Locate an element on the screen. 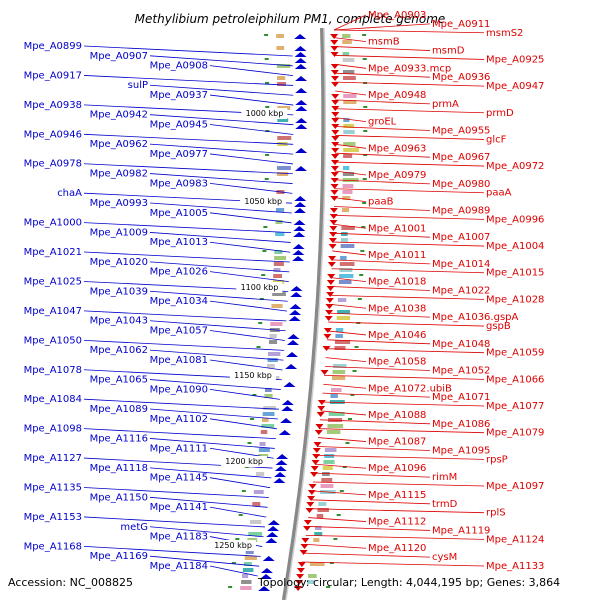 This screenshot has height=600, width=600. gene-label: Mpe_A1014 is located at coordinates (461, 264).